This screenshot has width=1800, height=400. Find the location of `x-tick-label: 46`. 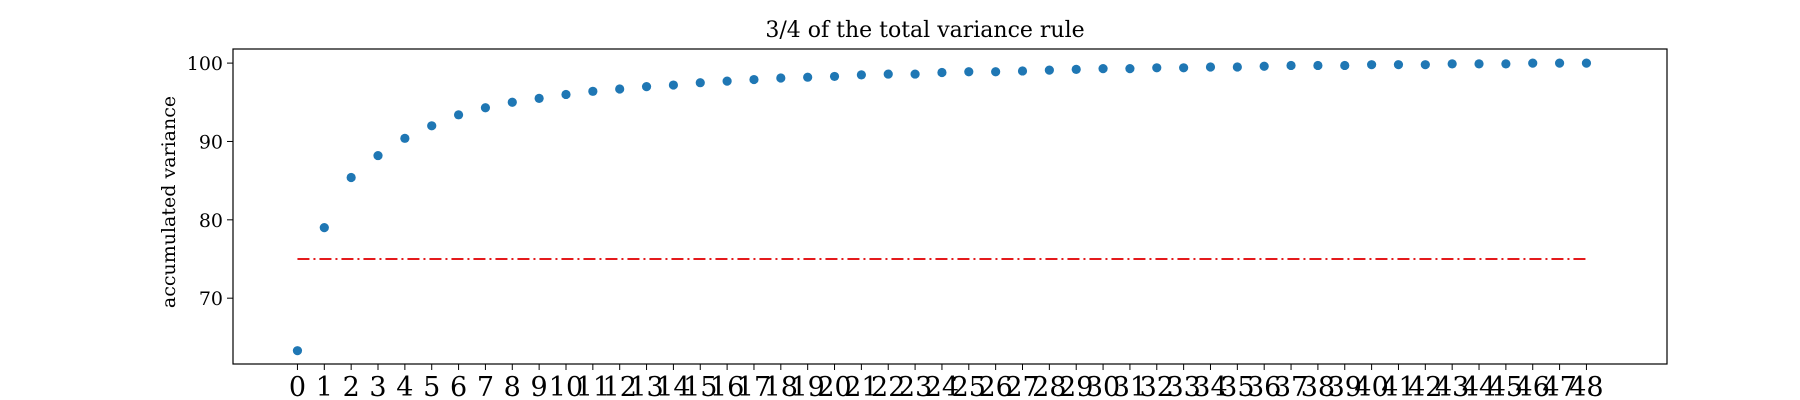

x-tick-label: 46 is located at coordinates (1533, 386).